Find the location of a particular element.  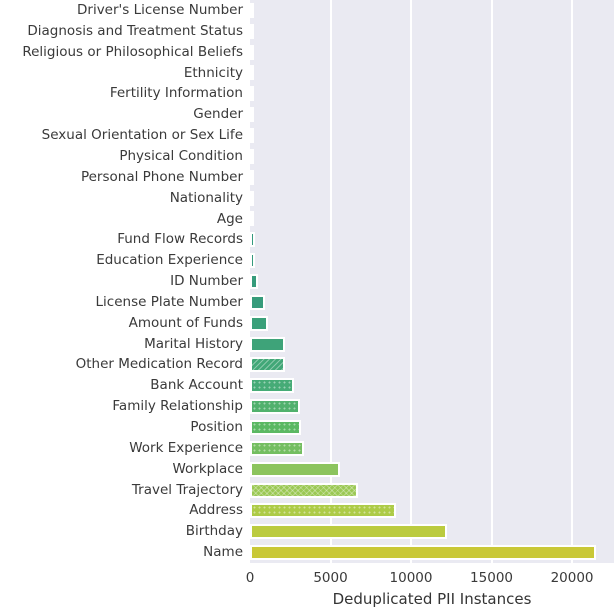

y-axis-category-label: Work Experience is located at coordinates (186, 447).